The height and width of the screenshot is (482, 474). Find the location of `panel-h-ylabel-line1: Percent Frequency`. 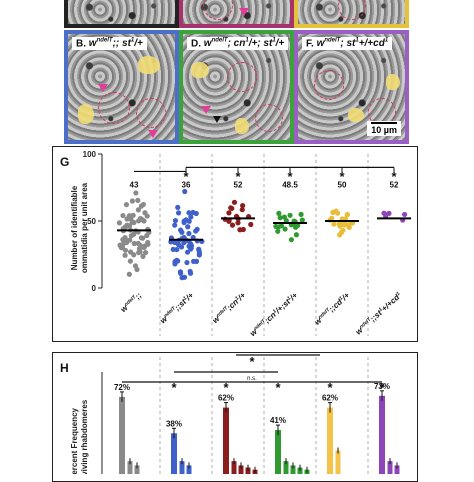

panel-h-ylabel-line1: Percent Frequency is located at coordinates (74, 440).